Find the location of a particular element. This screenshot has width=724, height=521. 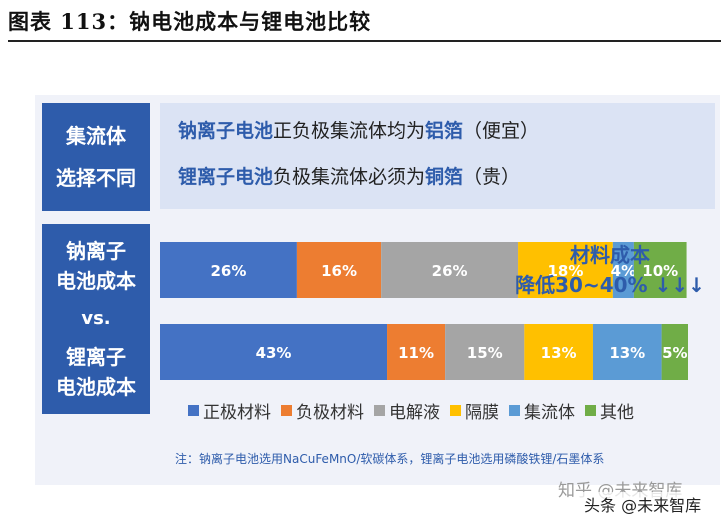

bar-label-1-3: 13% is located at coordinates (559, 353).